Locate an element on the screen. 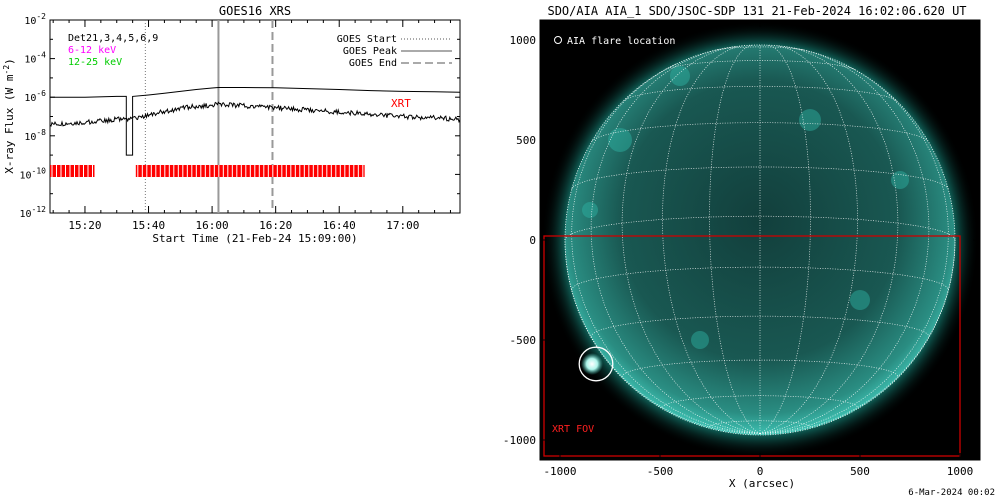  goes-series is located at coordinates (255, 121).